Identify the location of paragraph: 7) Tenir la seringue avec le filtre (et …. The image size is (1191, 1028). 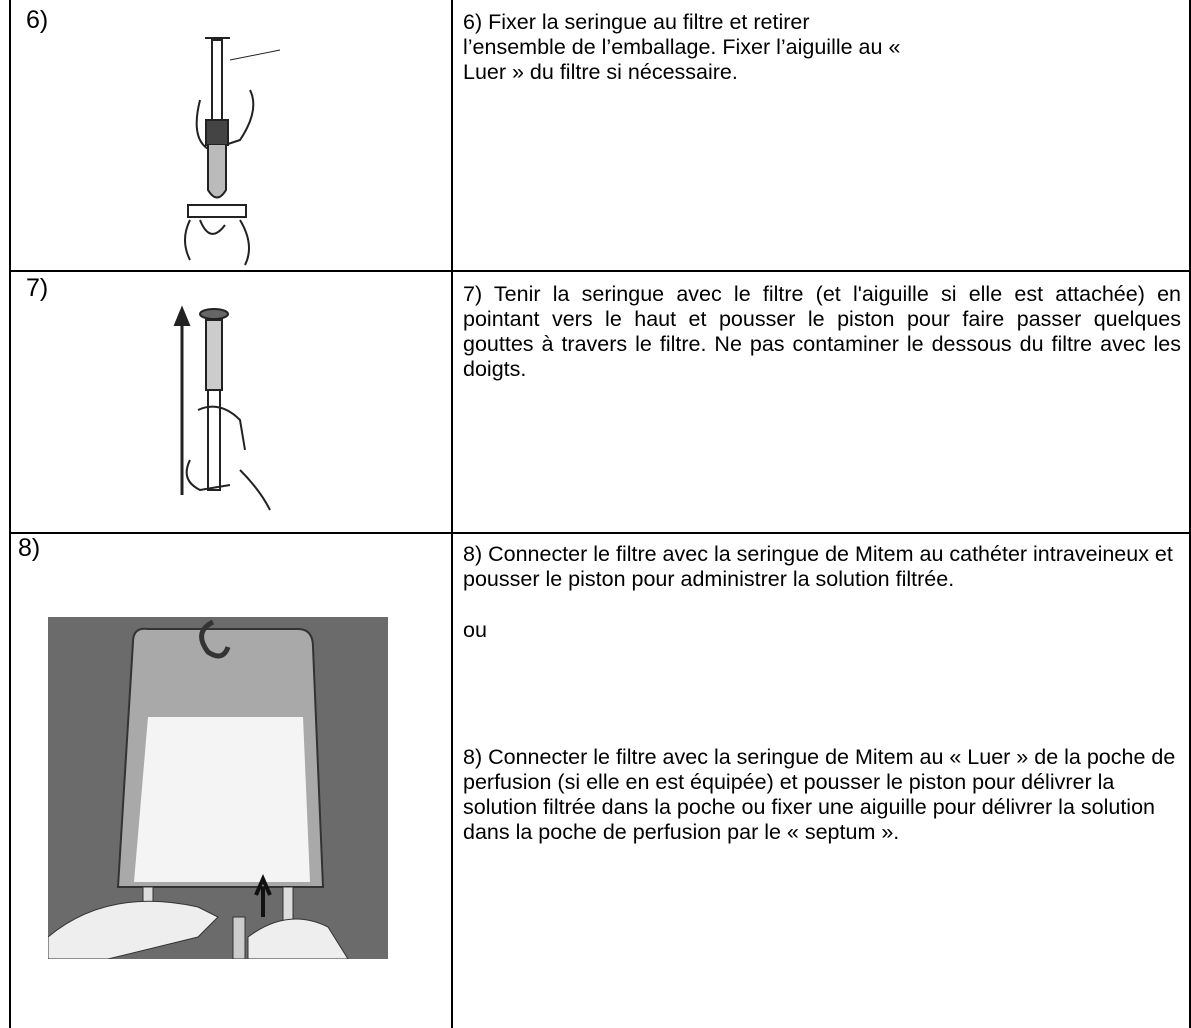
(822, 331).